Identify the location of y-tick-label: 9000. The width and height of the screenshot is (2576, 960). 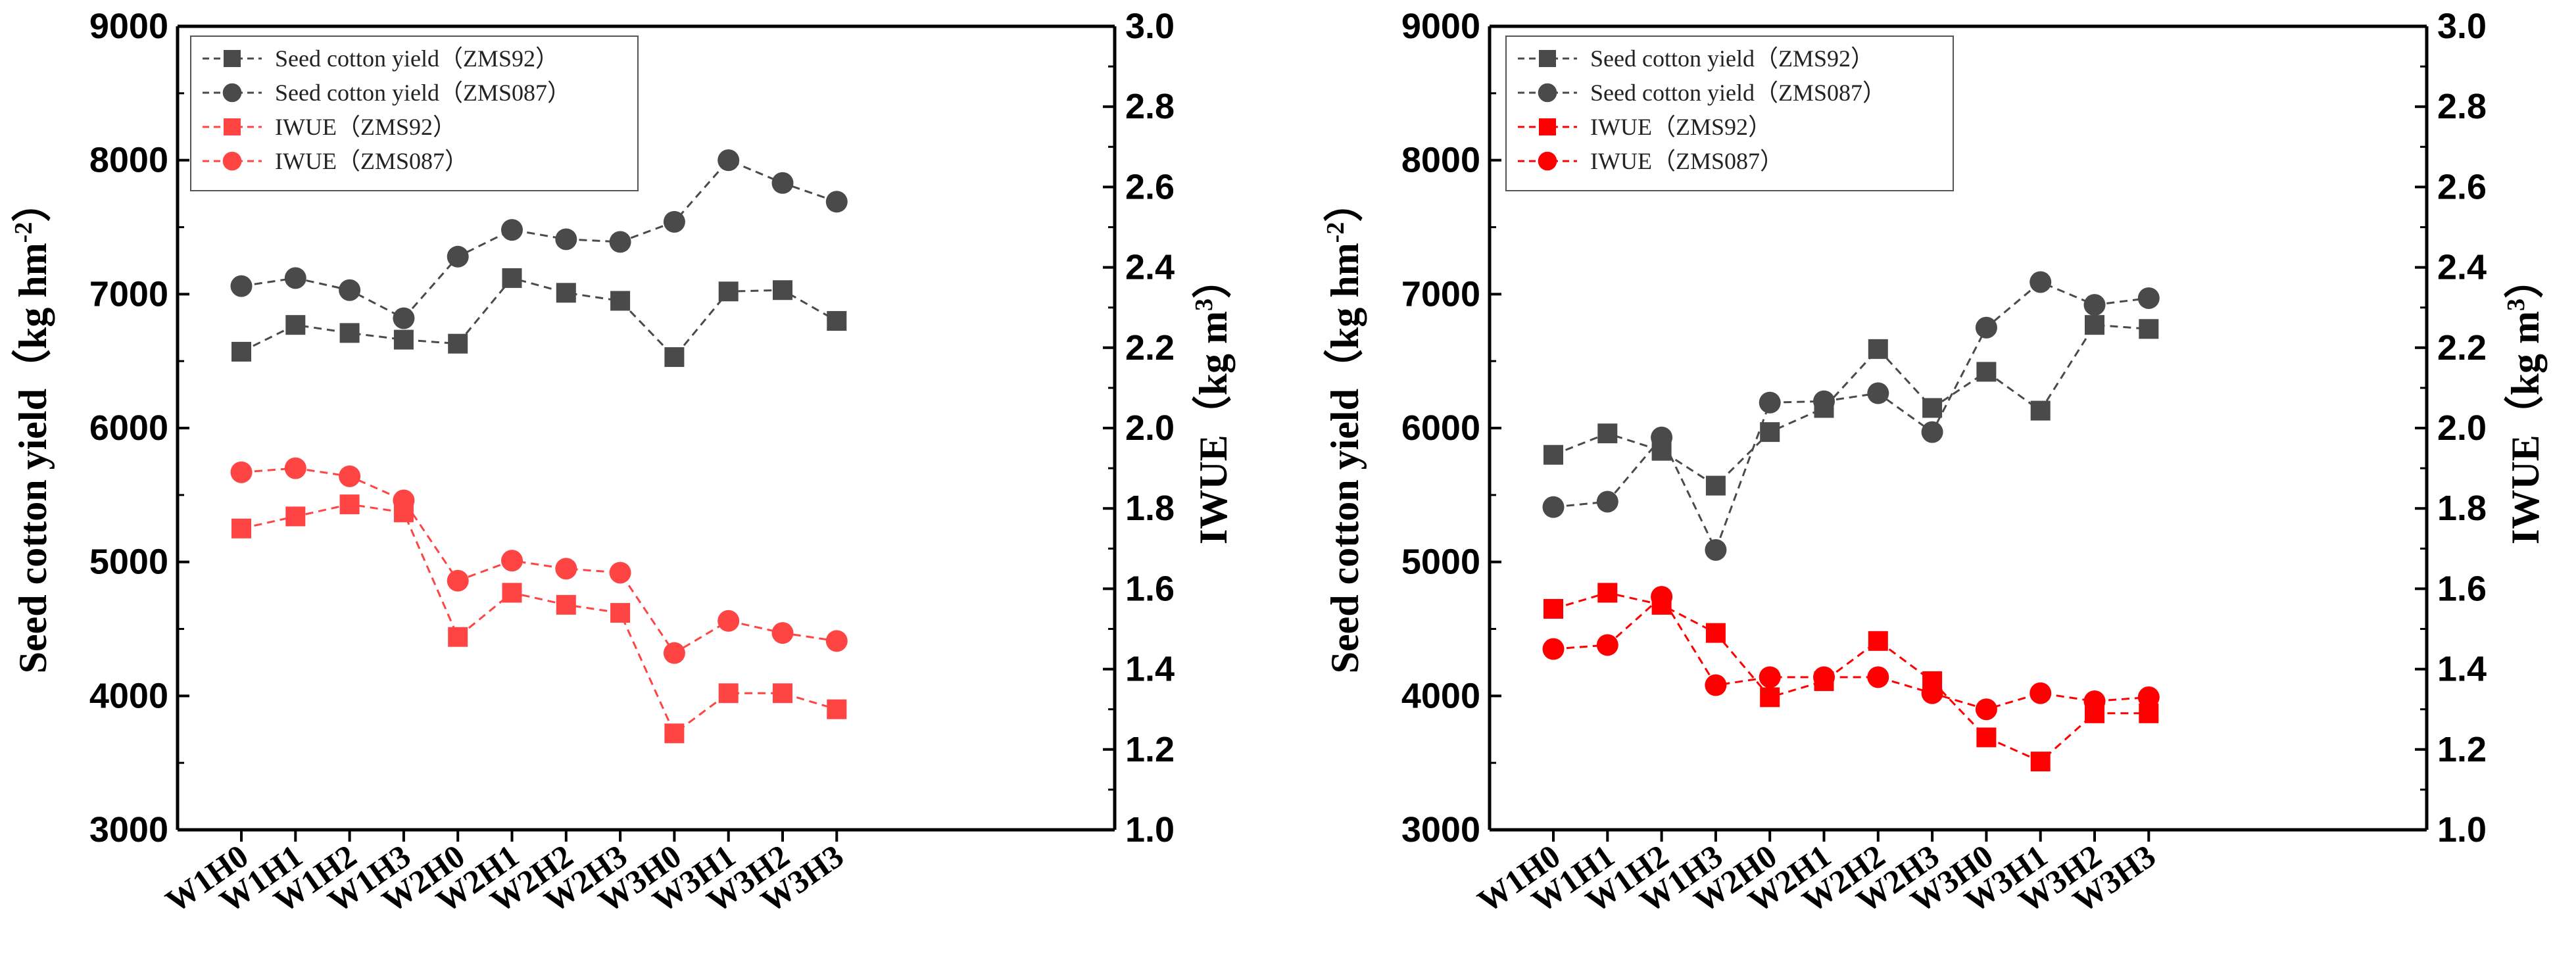
(1440, 26).